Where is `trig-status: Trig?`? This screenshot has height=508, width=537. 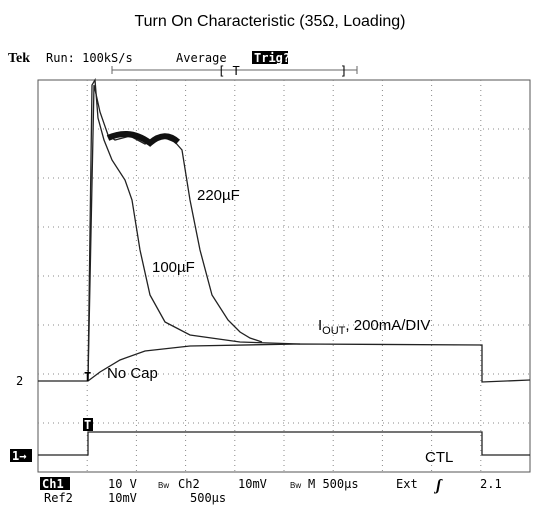 trig-status: Trig? is located at coordinates (272, 58).